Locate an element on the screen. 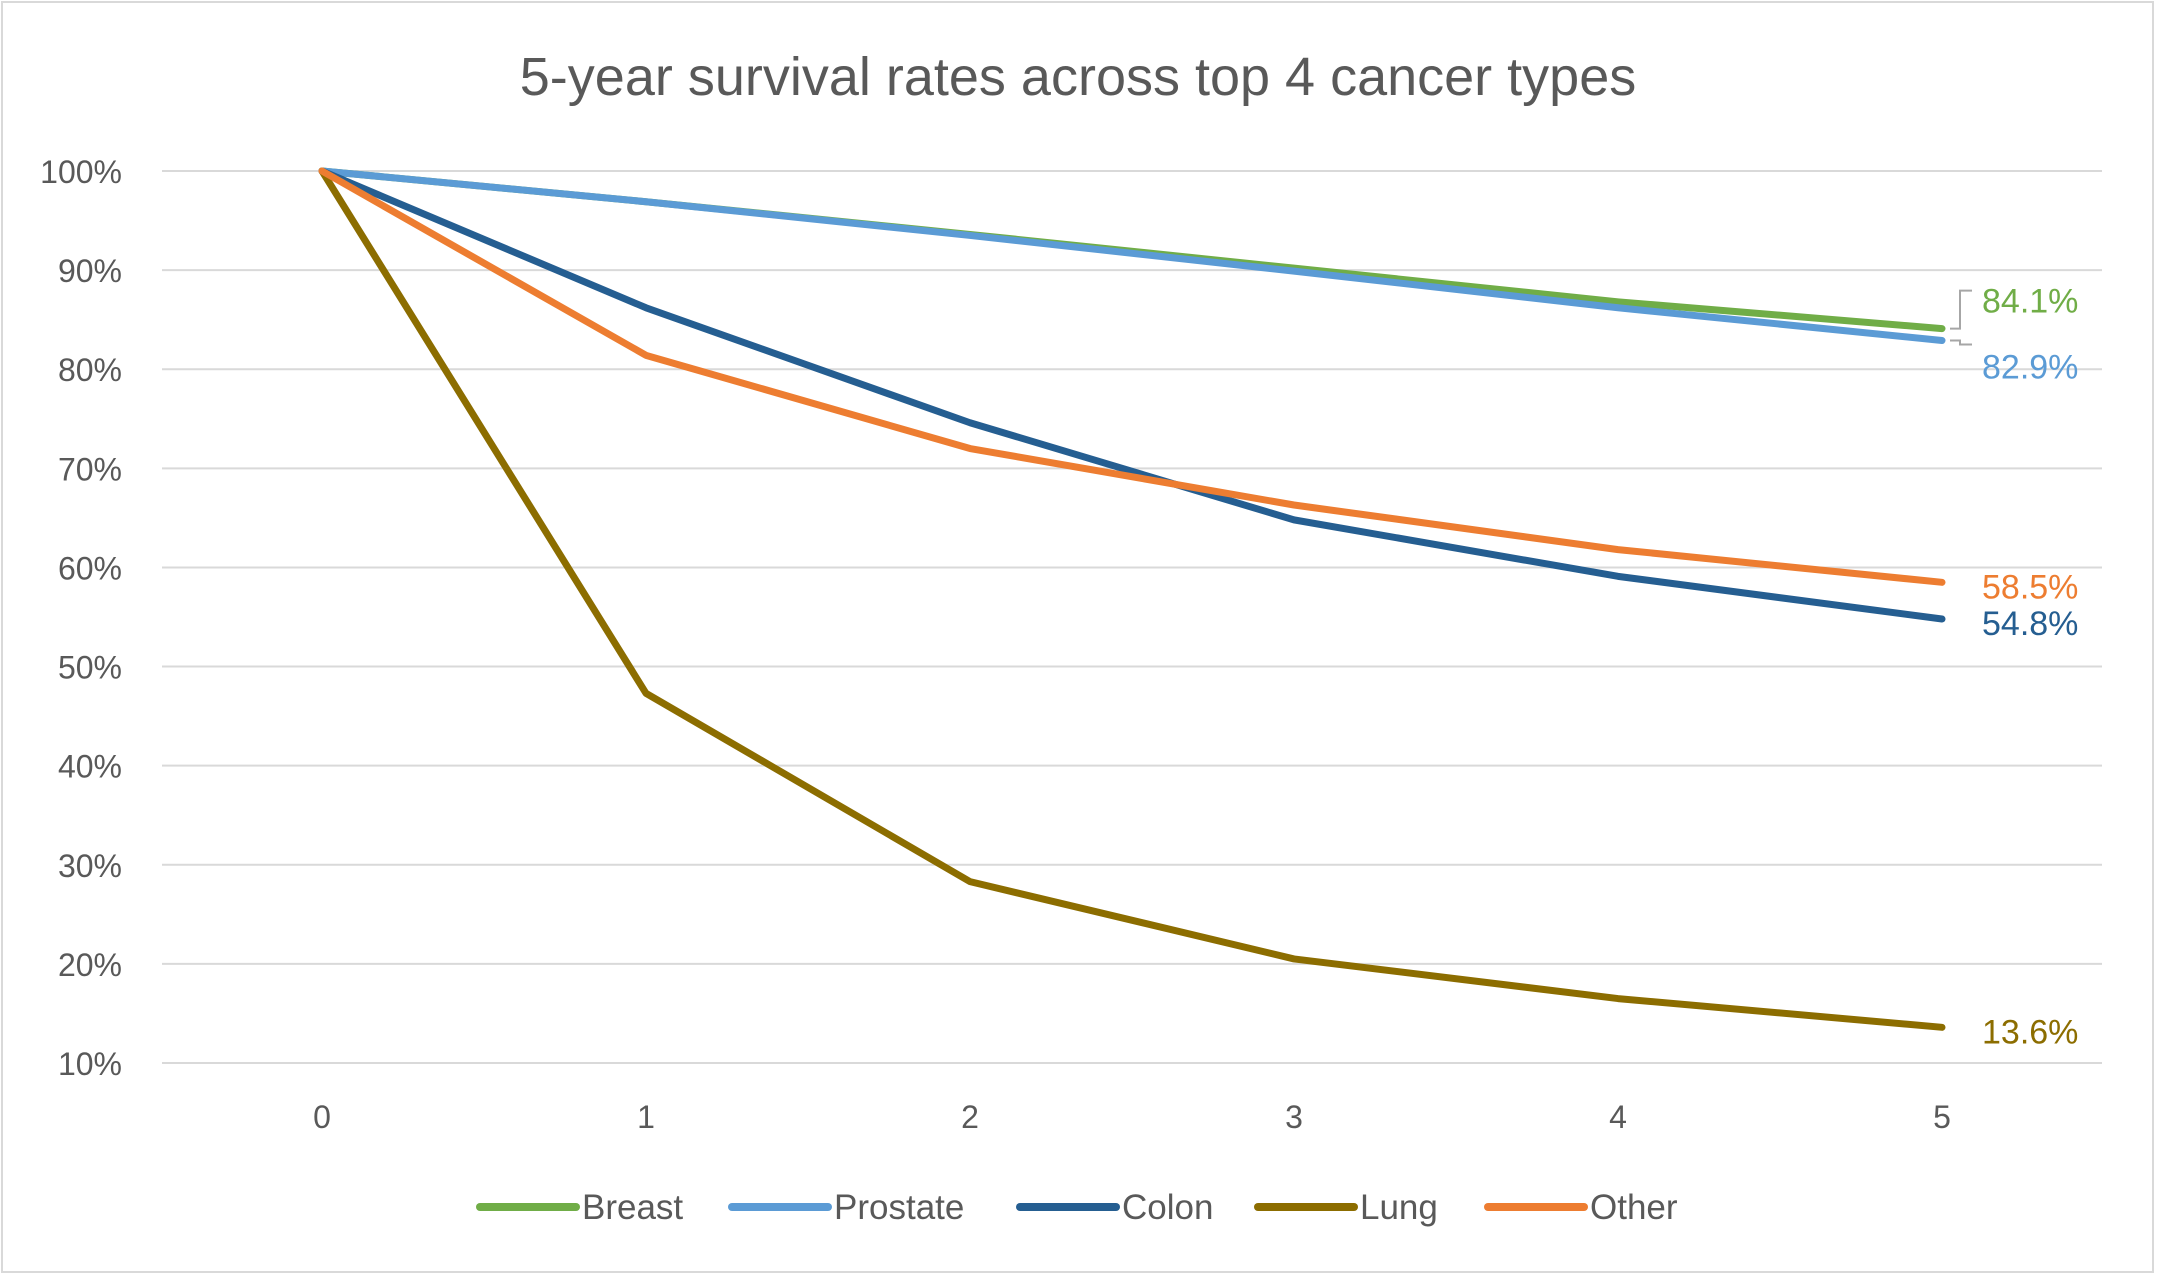 The width and height of the screenshot is (2157, 1276). legend-label-other: Other is located at coordinates (1634, 1207).